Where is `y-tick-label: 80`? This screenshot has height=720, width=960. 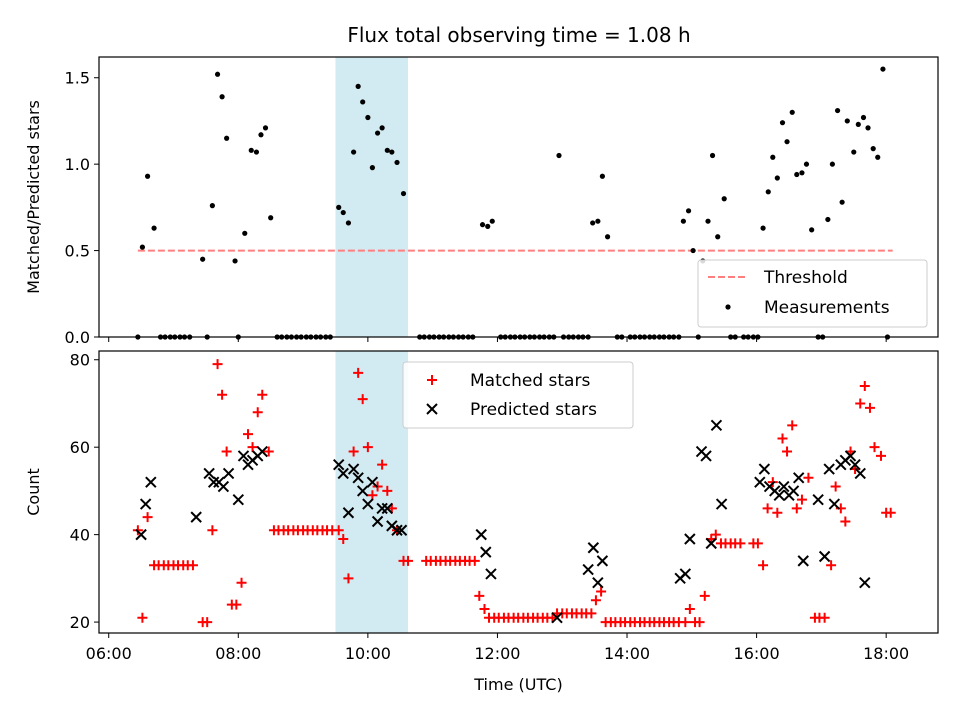 y-tick-label: 80 is located at coordinates (80, 360).